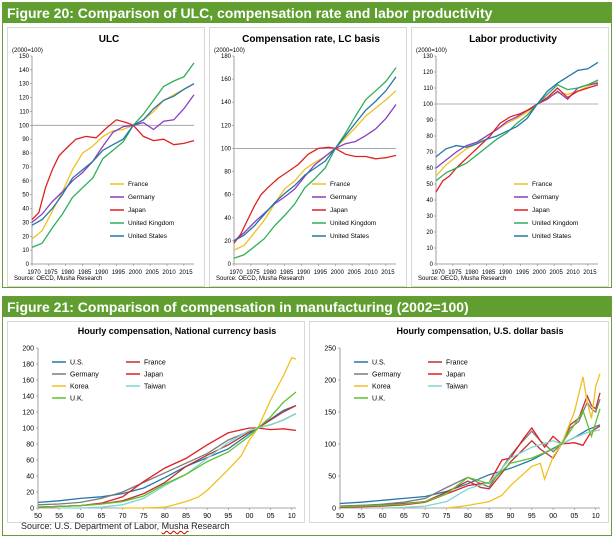 This screenshot has width=614, height=540. I want to click on x-tick-label: 05, so click(575, 516).